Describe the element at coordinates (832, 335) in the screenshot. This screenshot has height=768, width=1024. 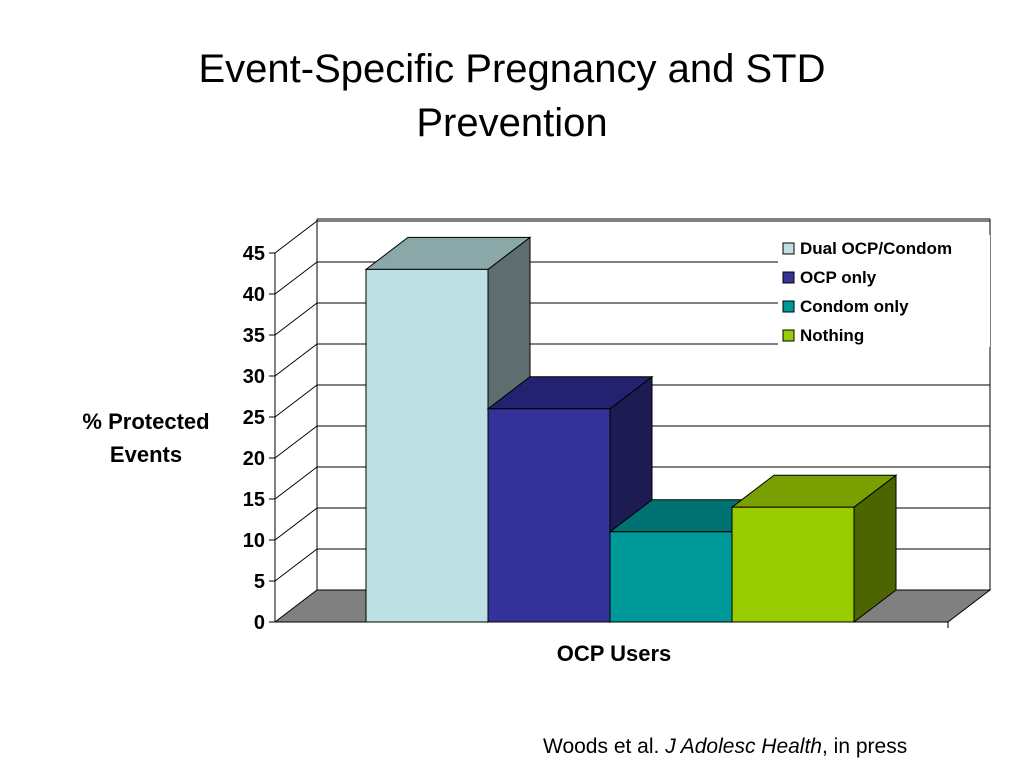
I see `legend-label: Nothing` at that location.